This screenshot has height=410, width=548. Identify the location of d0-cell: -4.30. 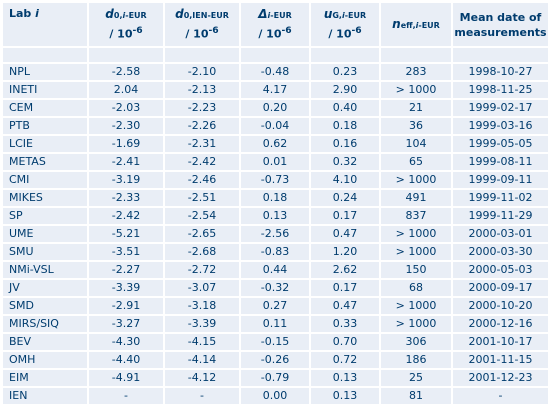
(126, 342).